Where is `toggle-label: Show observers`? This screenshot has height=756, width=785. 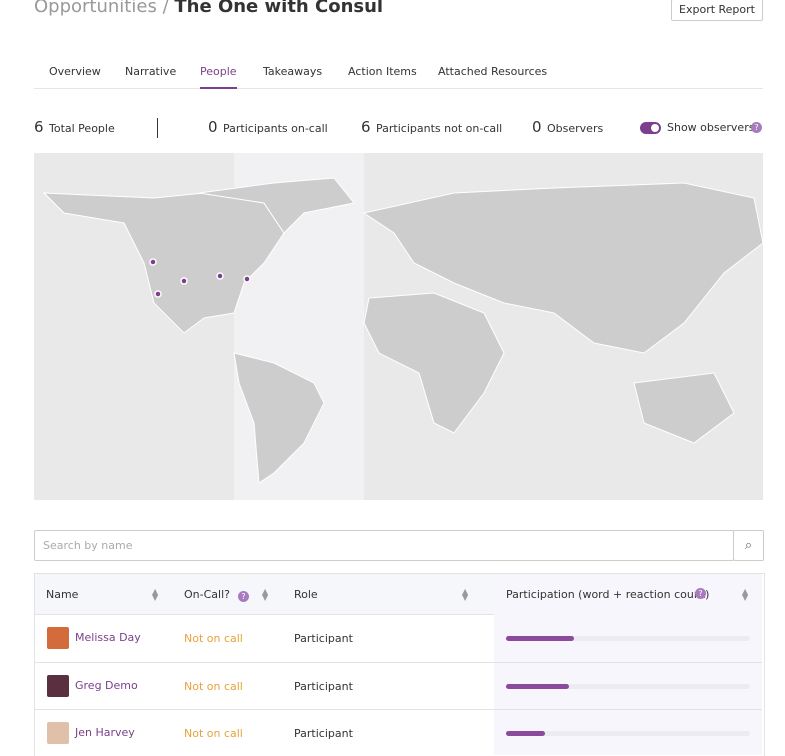
toggle-label: Show observers is located at coordinates (711, 127).